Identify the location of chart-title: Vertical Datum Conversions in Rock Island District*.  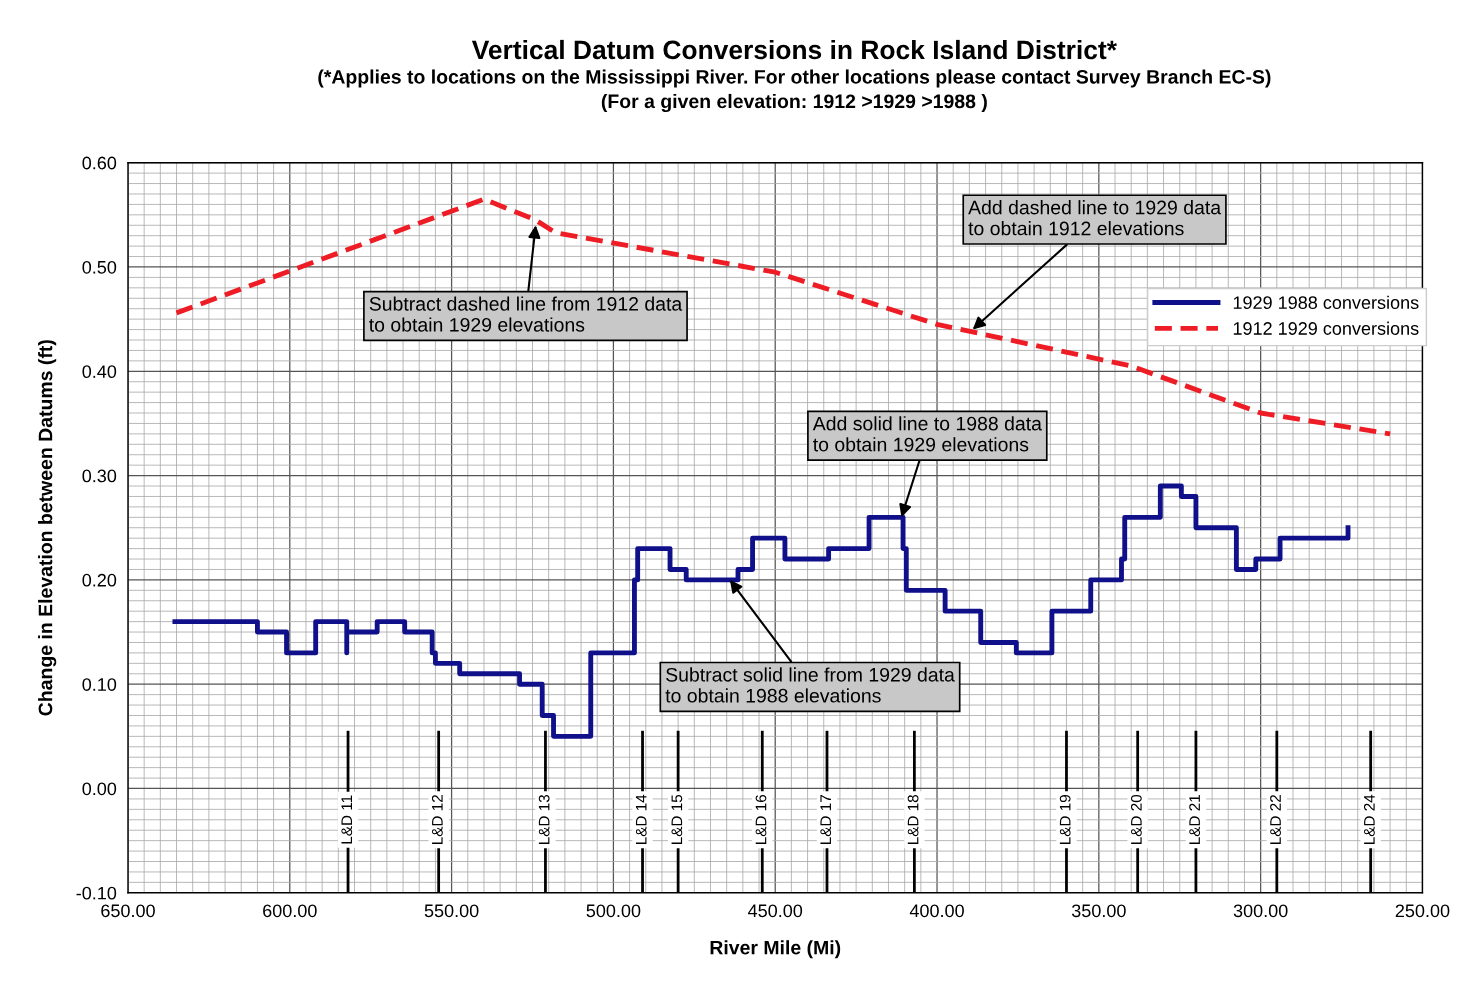
(794, 49).